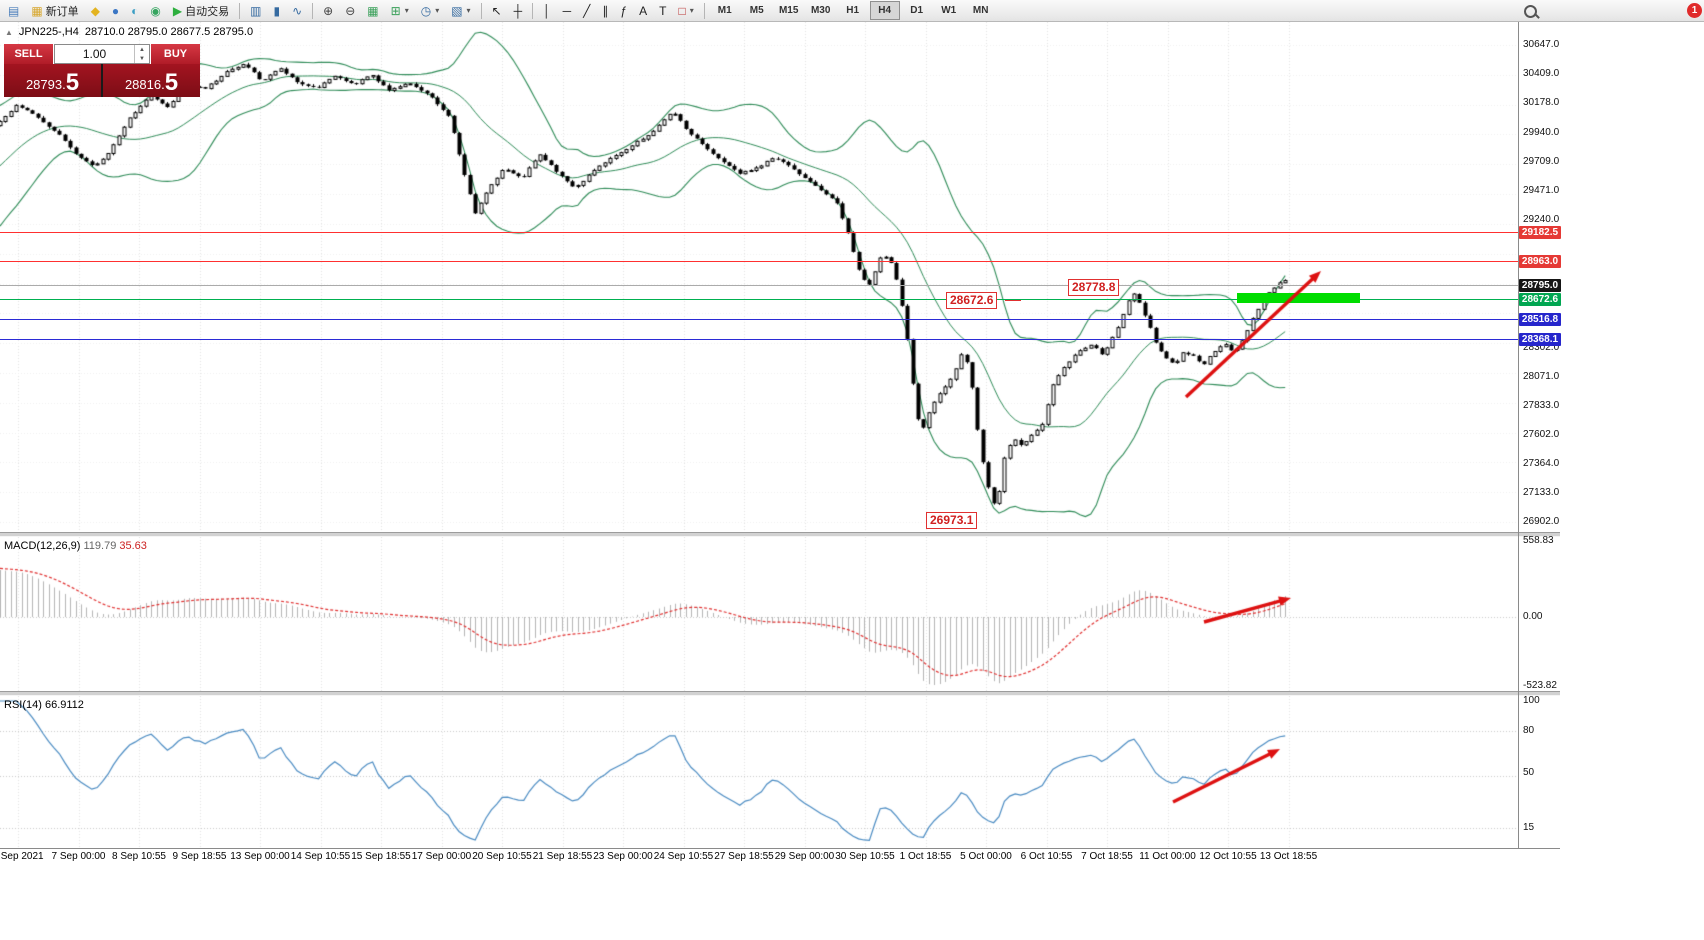 The width and height of the screenshot is (1704, 940). Describe the element at coordinates (1541, 463) in the screenshot. I see `price-axis-label: 27364.0` at that location.